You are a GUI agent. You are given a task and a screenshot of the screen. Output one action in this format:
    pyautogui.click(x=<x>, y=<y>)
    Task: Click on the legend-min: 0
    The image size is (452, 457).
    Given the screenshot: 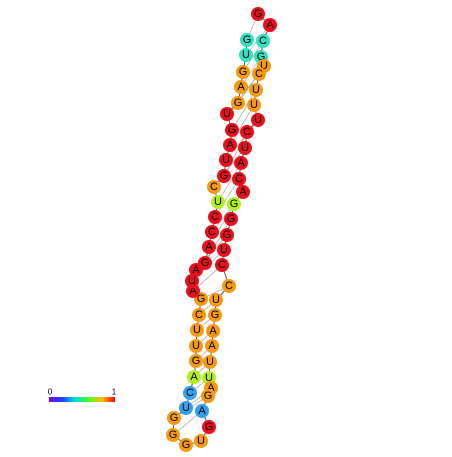 What is the action you would take?
    pyautogui.click(x=50, y=392)
    